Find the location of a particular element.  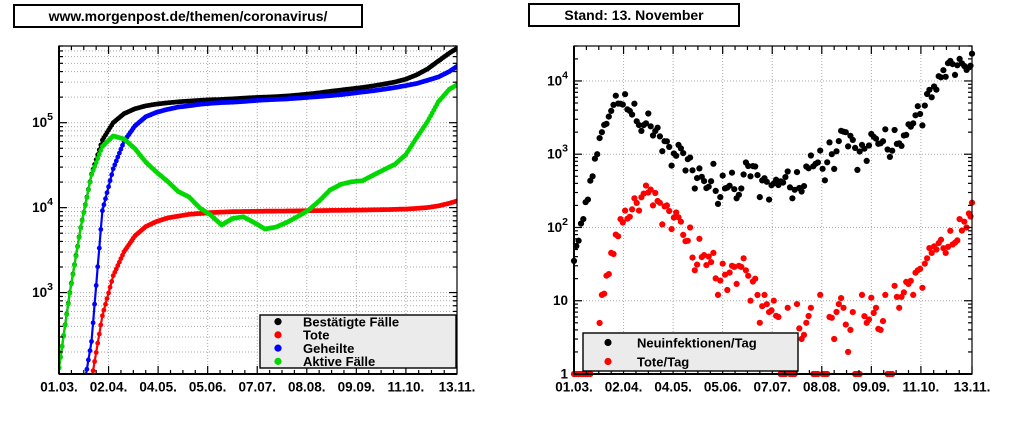

left-chart-title: www.morgenpost.de/themen/coronavirus/ is located at coordinates (188, 16).